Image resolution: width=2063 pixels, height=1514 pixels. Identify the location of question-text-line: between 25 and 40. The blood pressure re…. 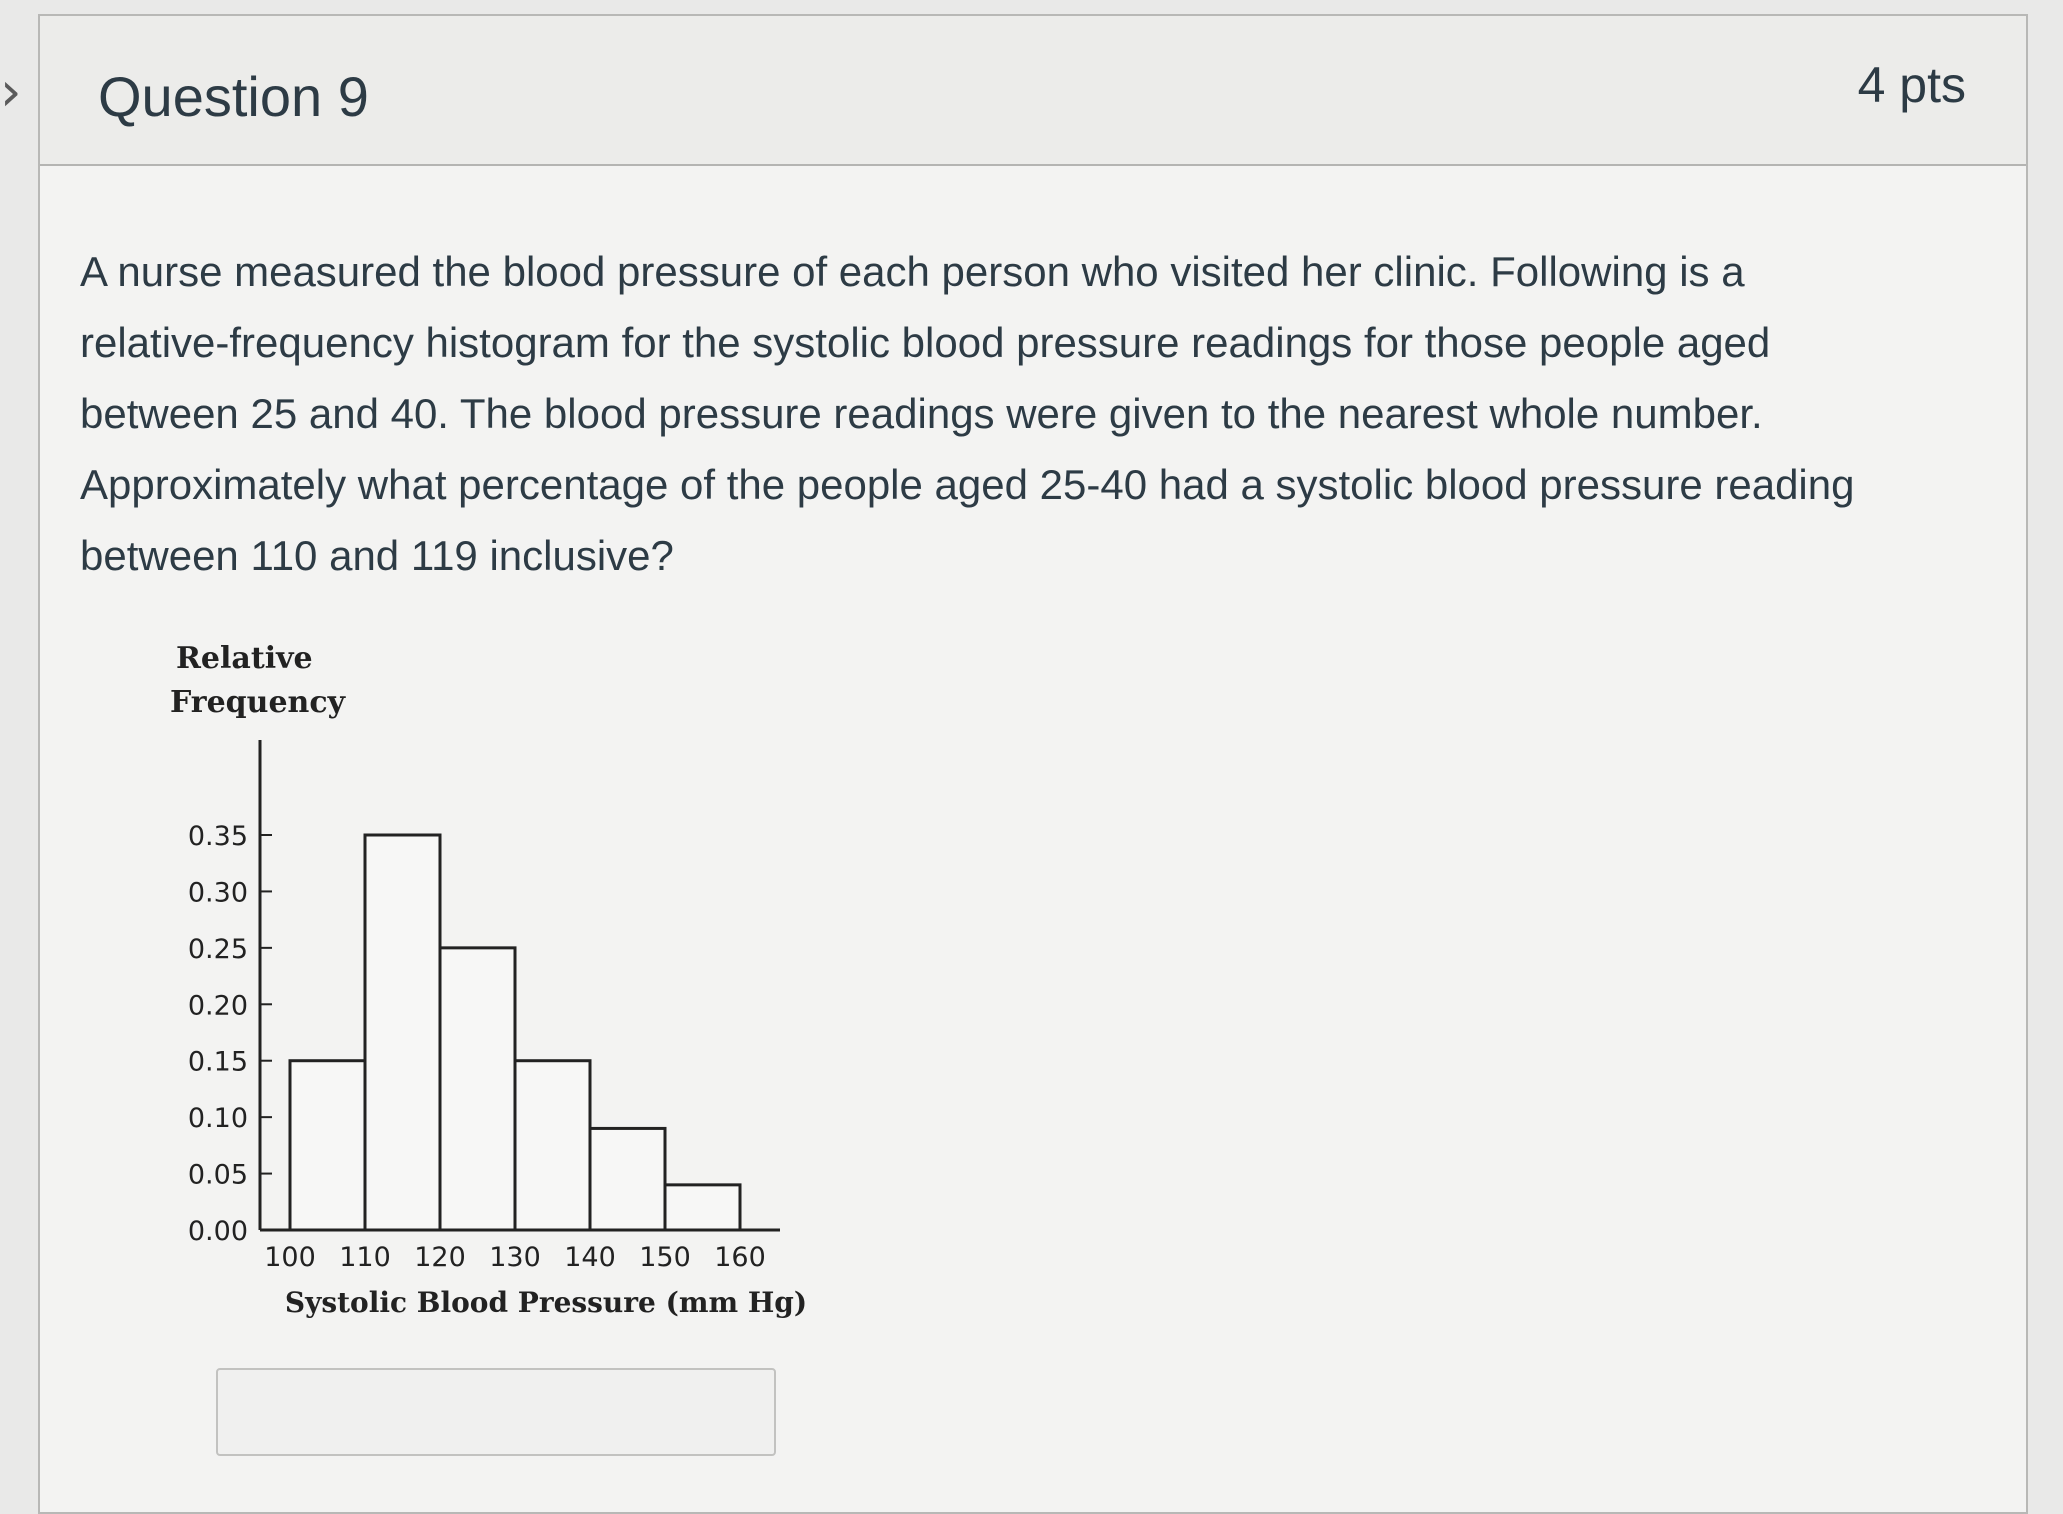
(921, 413).